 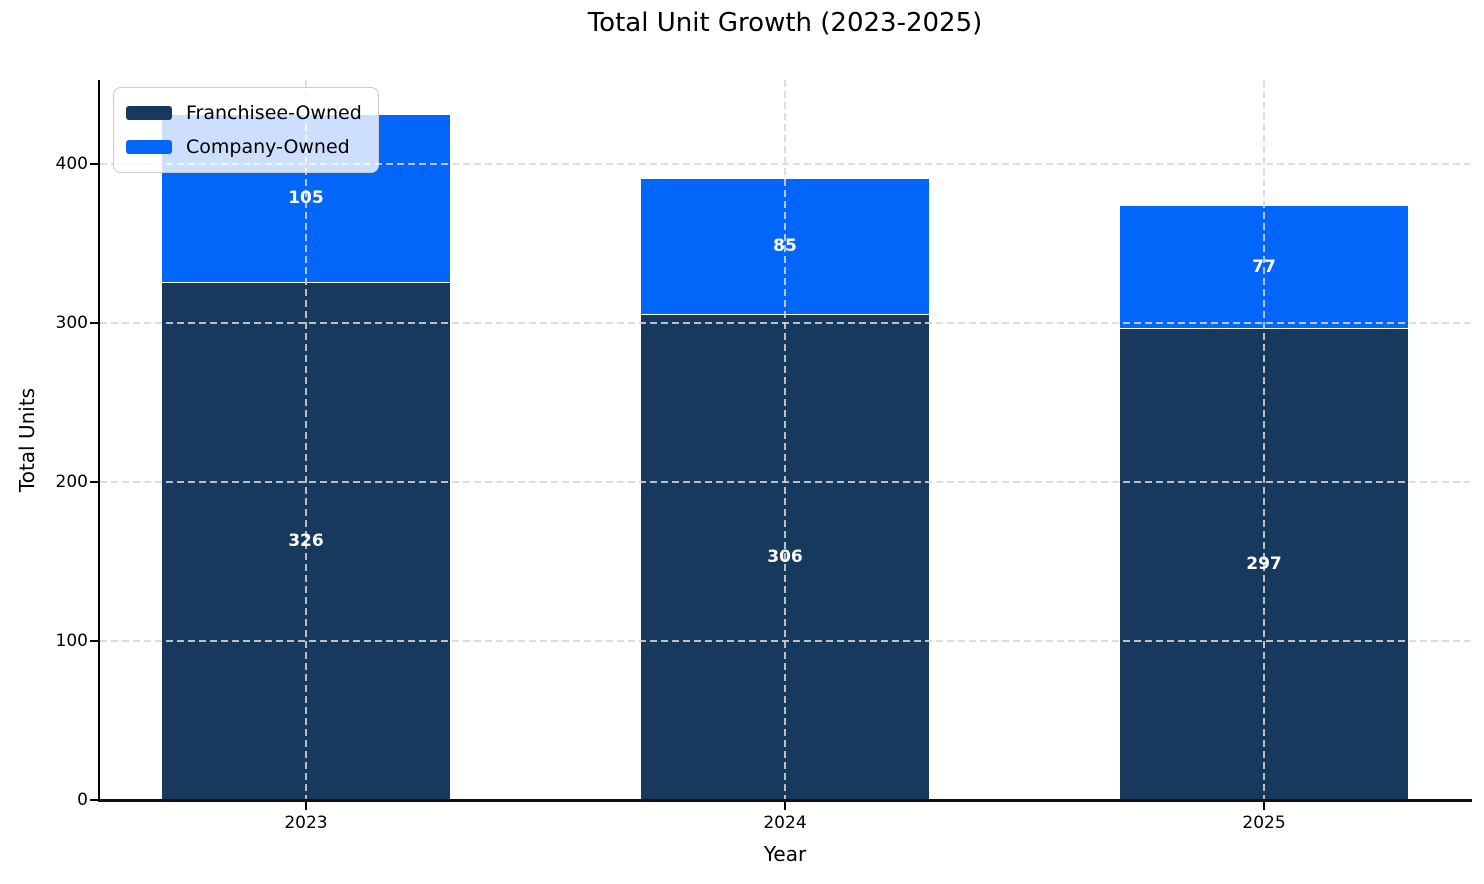 What do you see at coordinates (306, 540) in the screenshot?
I see `bar-value-label: 326` at bounding box center [306, 540].